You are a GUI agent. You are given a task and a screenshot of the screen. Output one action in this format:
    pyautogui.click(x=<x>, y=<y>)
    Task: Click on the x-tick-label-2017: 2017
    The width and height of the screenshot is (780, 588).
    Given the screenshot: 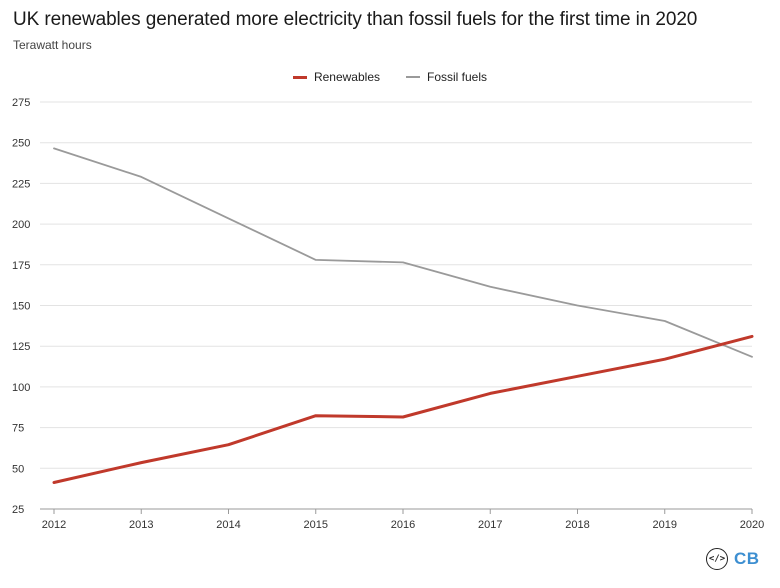 What is the action you would take?
    pyautogui.click(x=490, y=525)
    